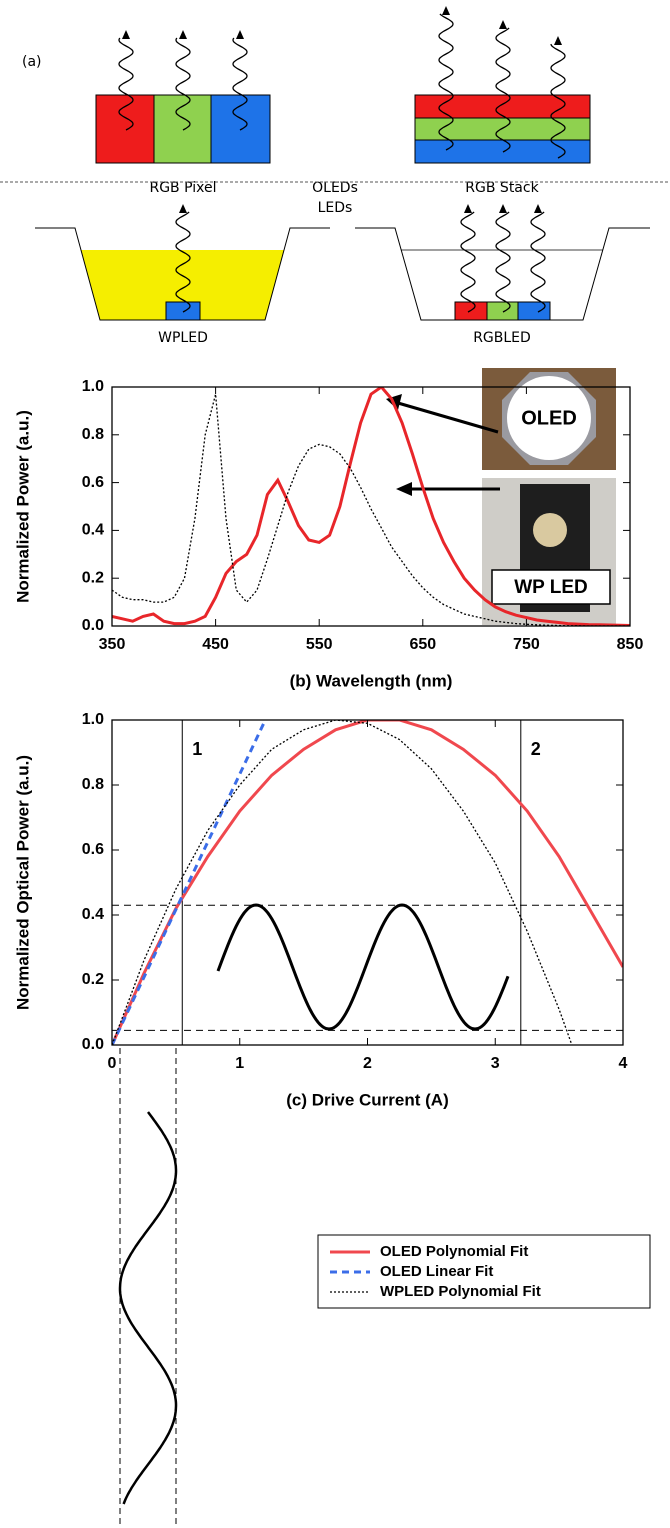  What do you see at coordinates (182, 188) in the screenshot?
I see `rgb-pixel-label: RGB Pixel` at bounding box center [182, 188].